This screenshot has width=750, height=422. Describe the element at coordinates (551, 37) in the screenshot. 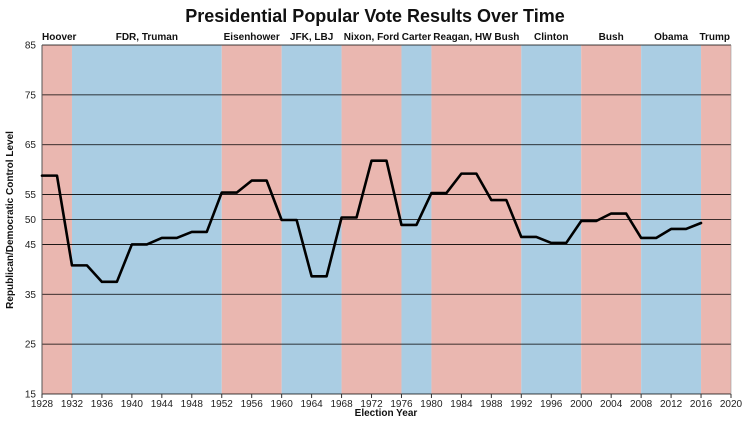

I see `era-label-7: Clinton` at that location.